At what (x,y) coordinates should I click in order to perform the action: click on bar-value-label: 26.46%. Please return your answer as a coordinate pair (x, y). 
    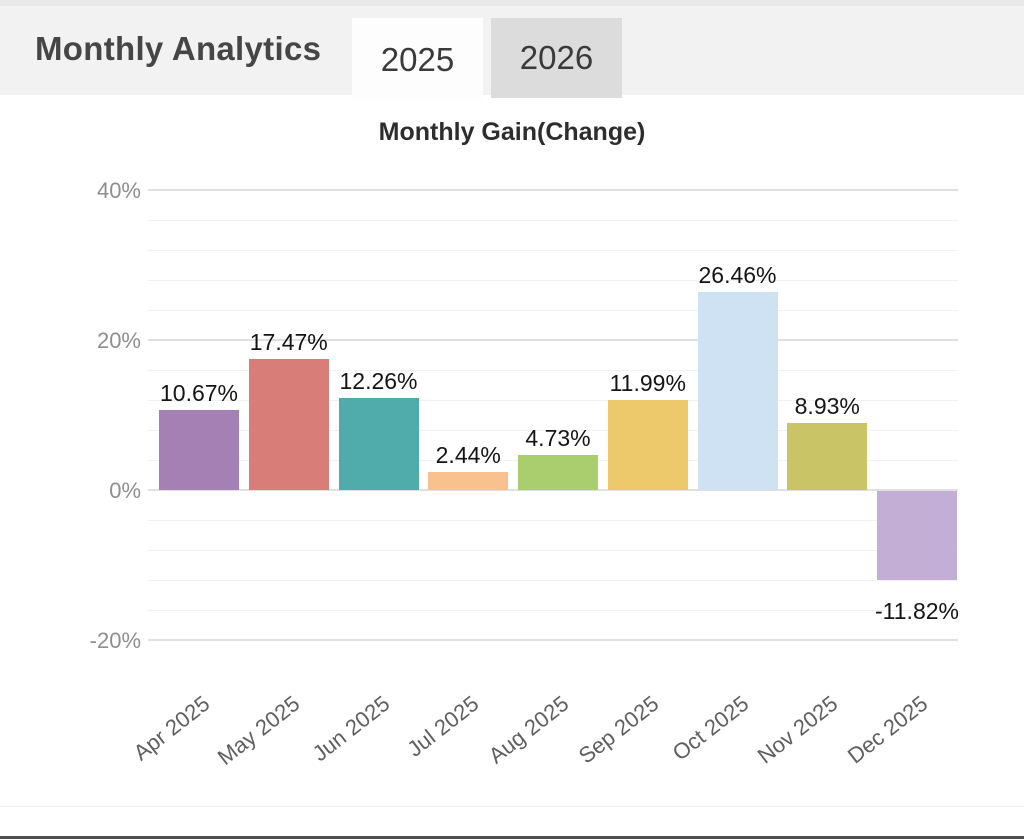
    Looking at the image, I should click on (737, 274).